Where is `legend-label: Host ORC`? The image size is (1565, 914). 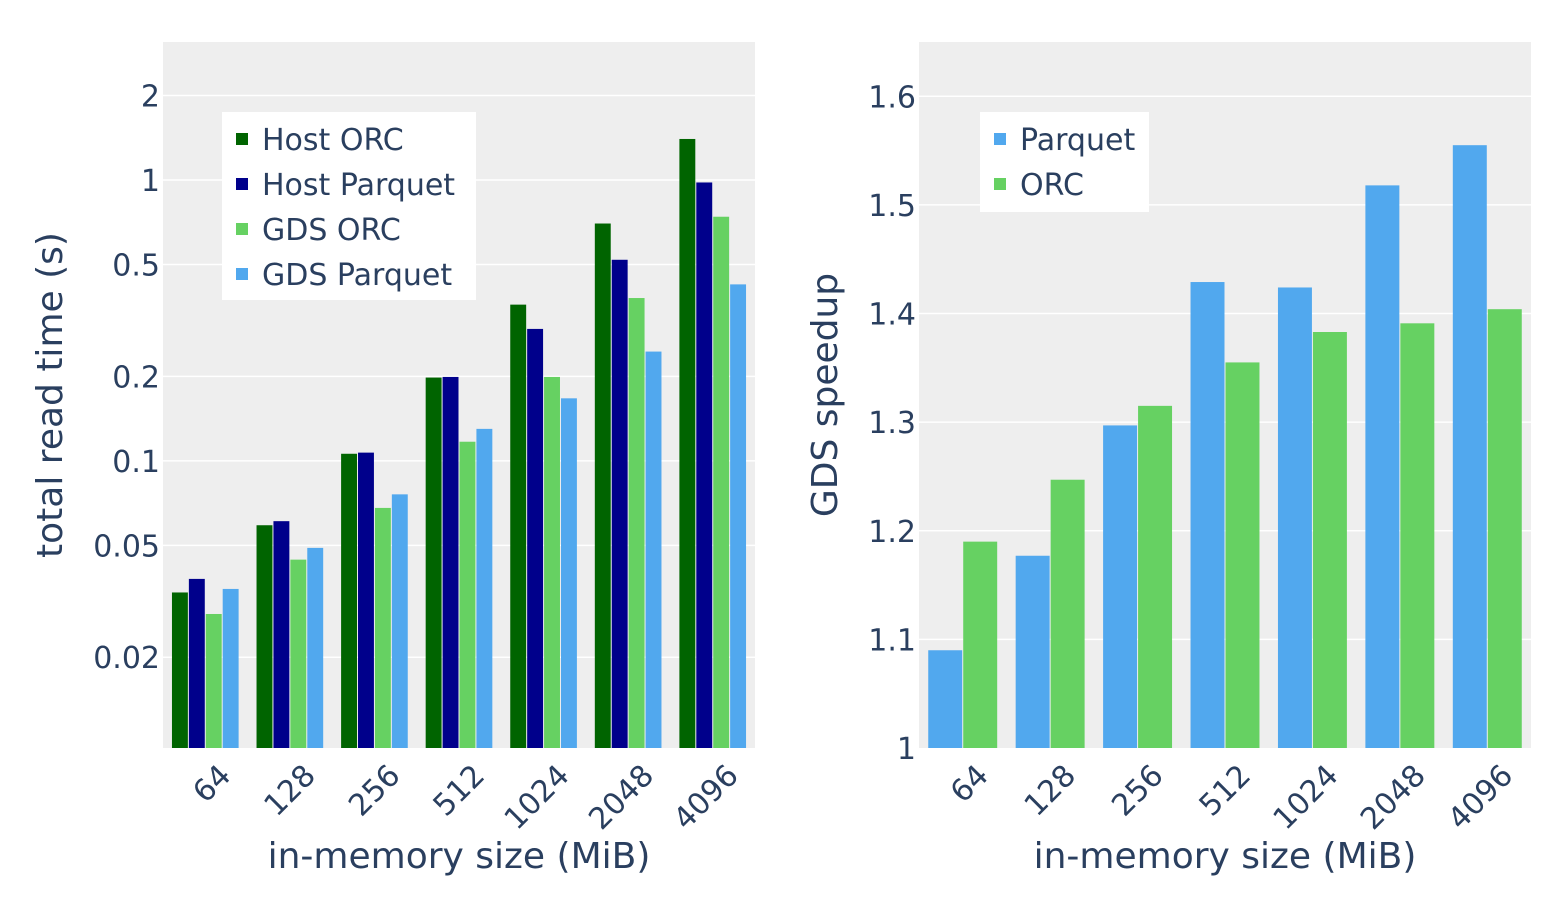
legend-label: Host ORC is located at coordinates (333, 140).